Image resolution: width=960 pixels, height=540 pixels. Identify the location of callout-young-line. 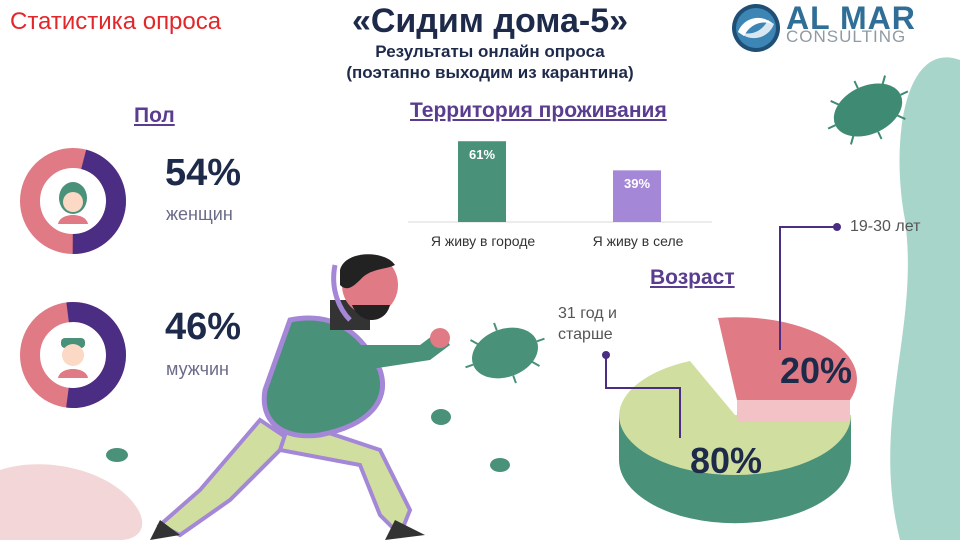
(810, 286).